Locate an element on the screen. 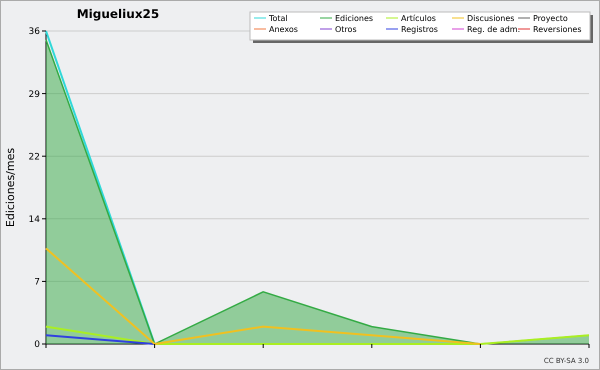 The width and height of the screenshot is (600, 370). y-tick-label: 14 is located at coordinates (34, 219).